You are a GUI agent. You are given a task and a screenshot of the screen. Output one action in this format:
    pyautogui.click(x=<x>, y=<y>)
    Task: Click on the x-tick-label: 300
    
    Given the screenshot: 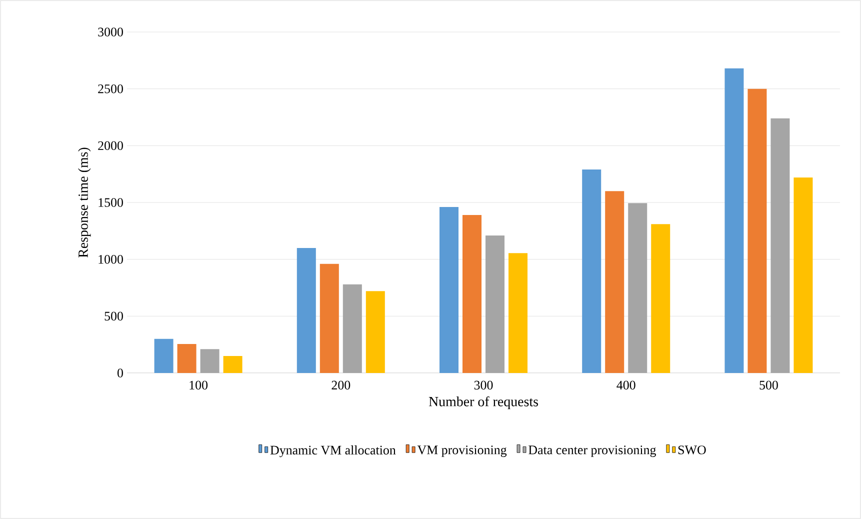 What is the action you would take?
    pyautogui.click(x=483, y=385)
    